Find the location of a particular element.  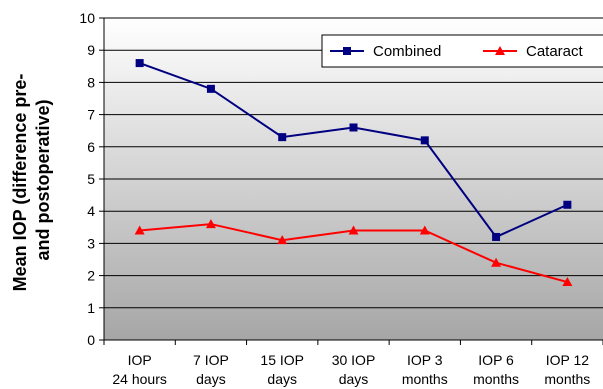

x-tick-label: IOP 3 months is located at coordinates (425, 369).